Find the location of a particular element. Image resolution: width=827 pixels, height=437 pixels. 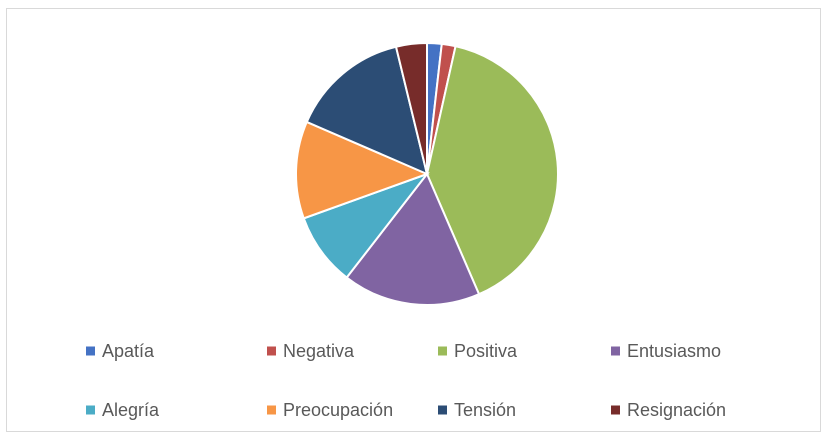

legend-label: Apatía is located at coordinates (128, 351).